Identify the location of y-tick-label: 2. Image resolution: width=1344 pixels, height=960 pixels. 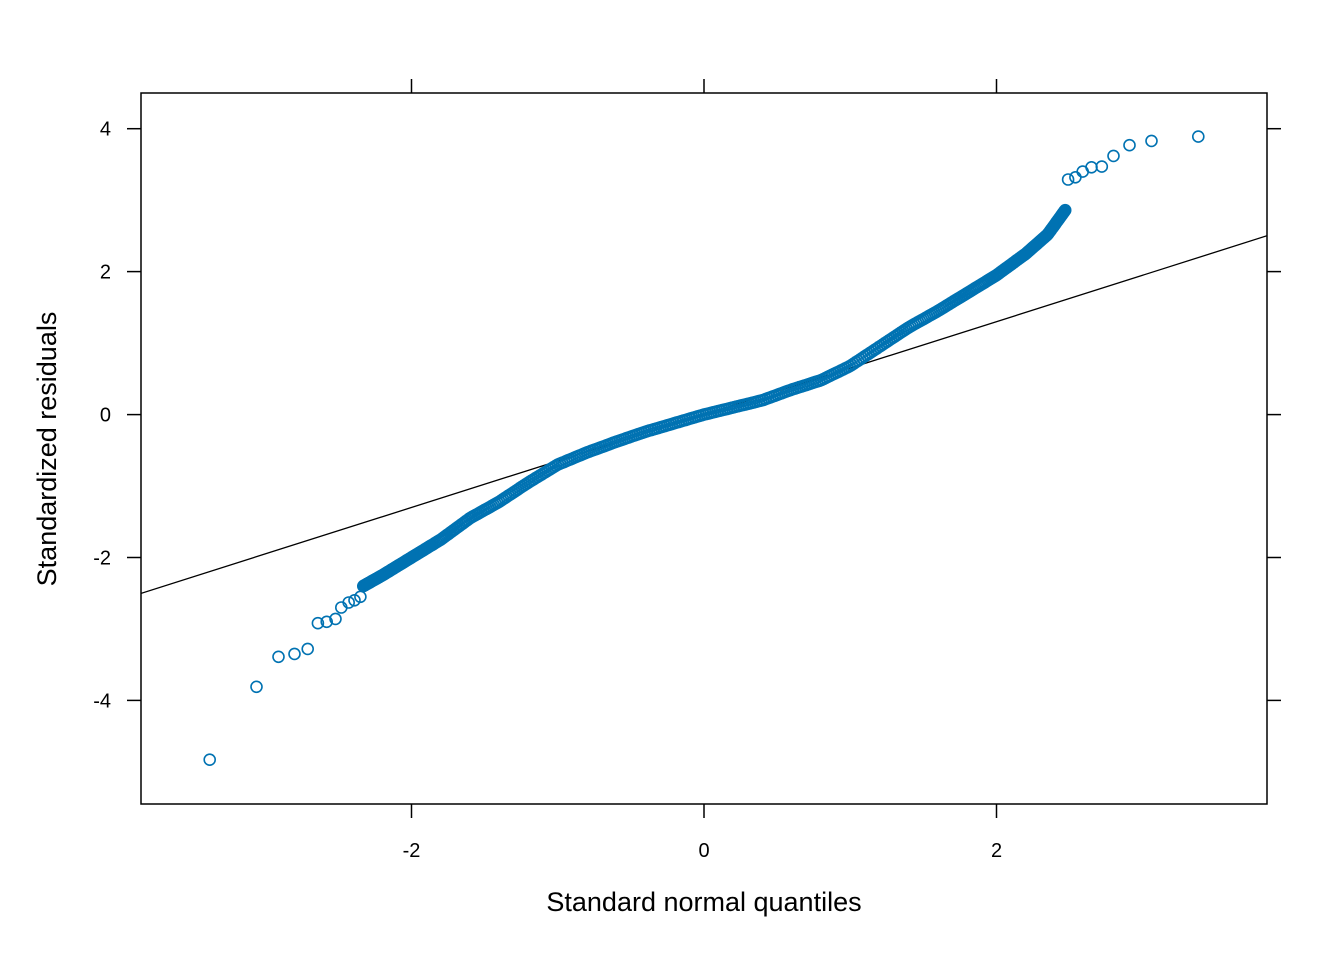
(105, 273).